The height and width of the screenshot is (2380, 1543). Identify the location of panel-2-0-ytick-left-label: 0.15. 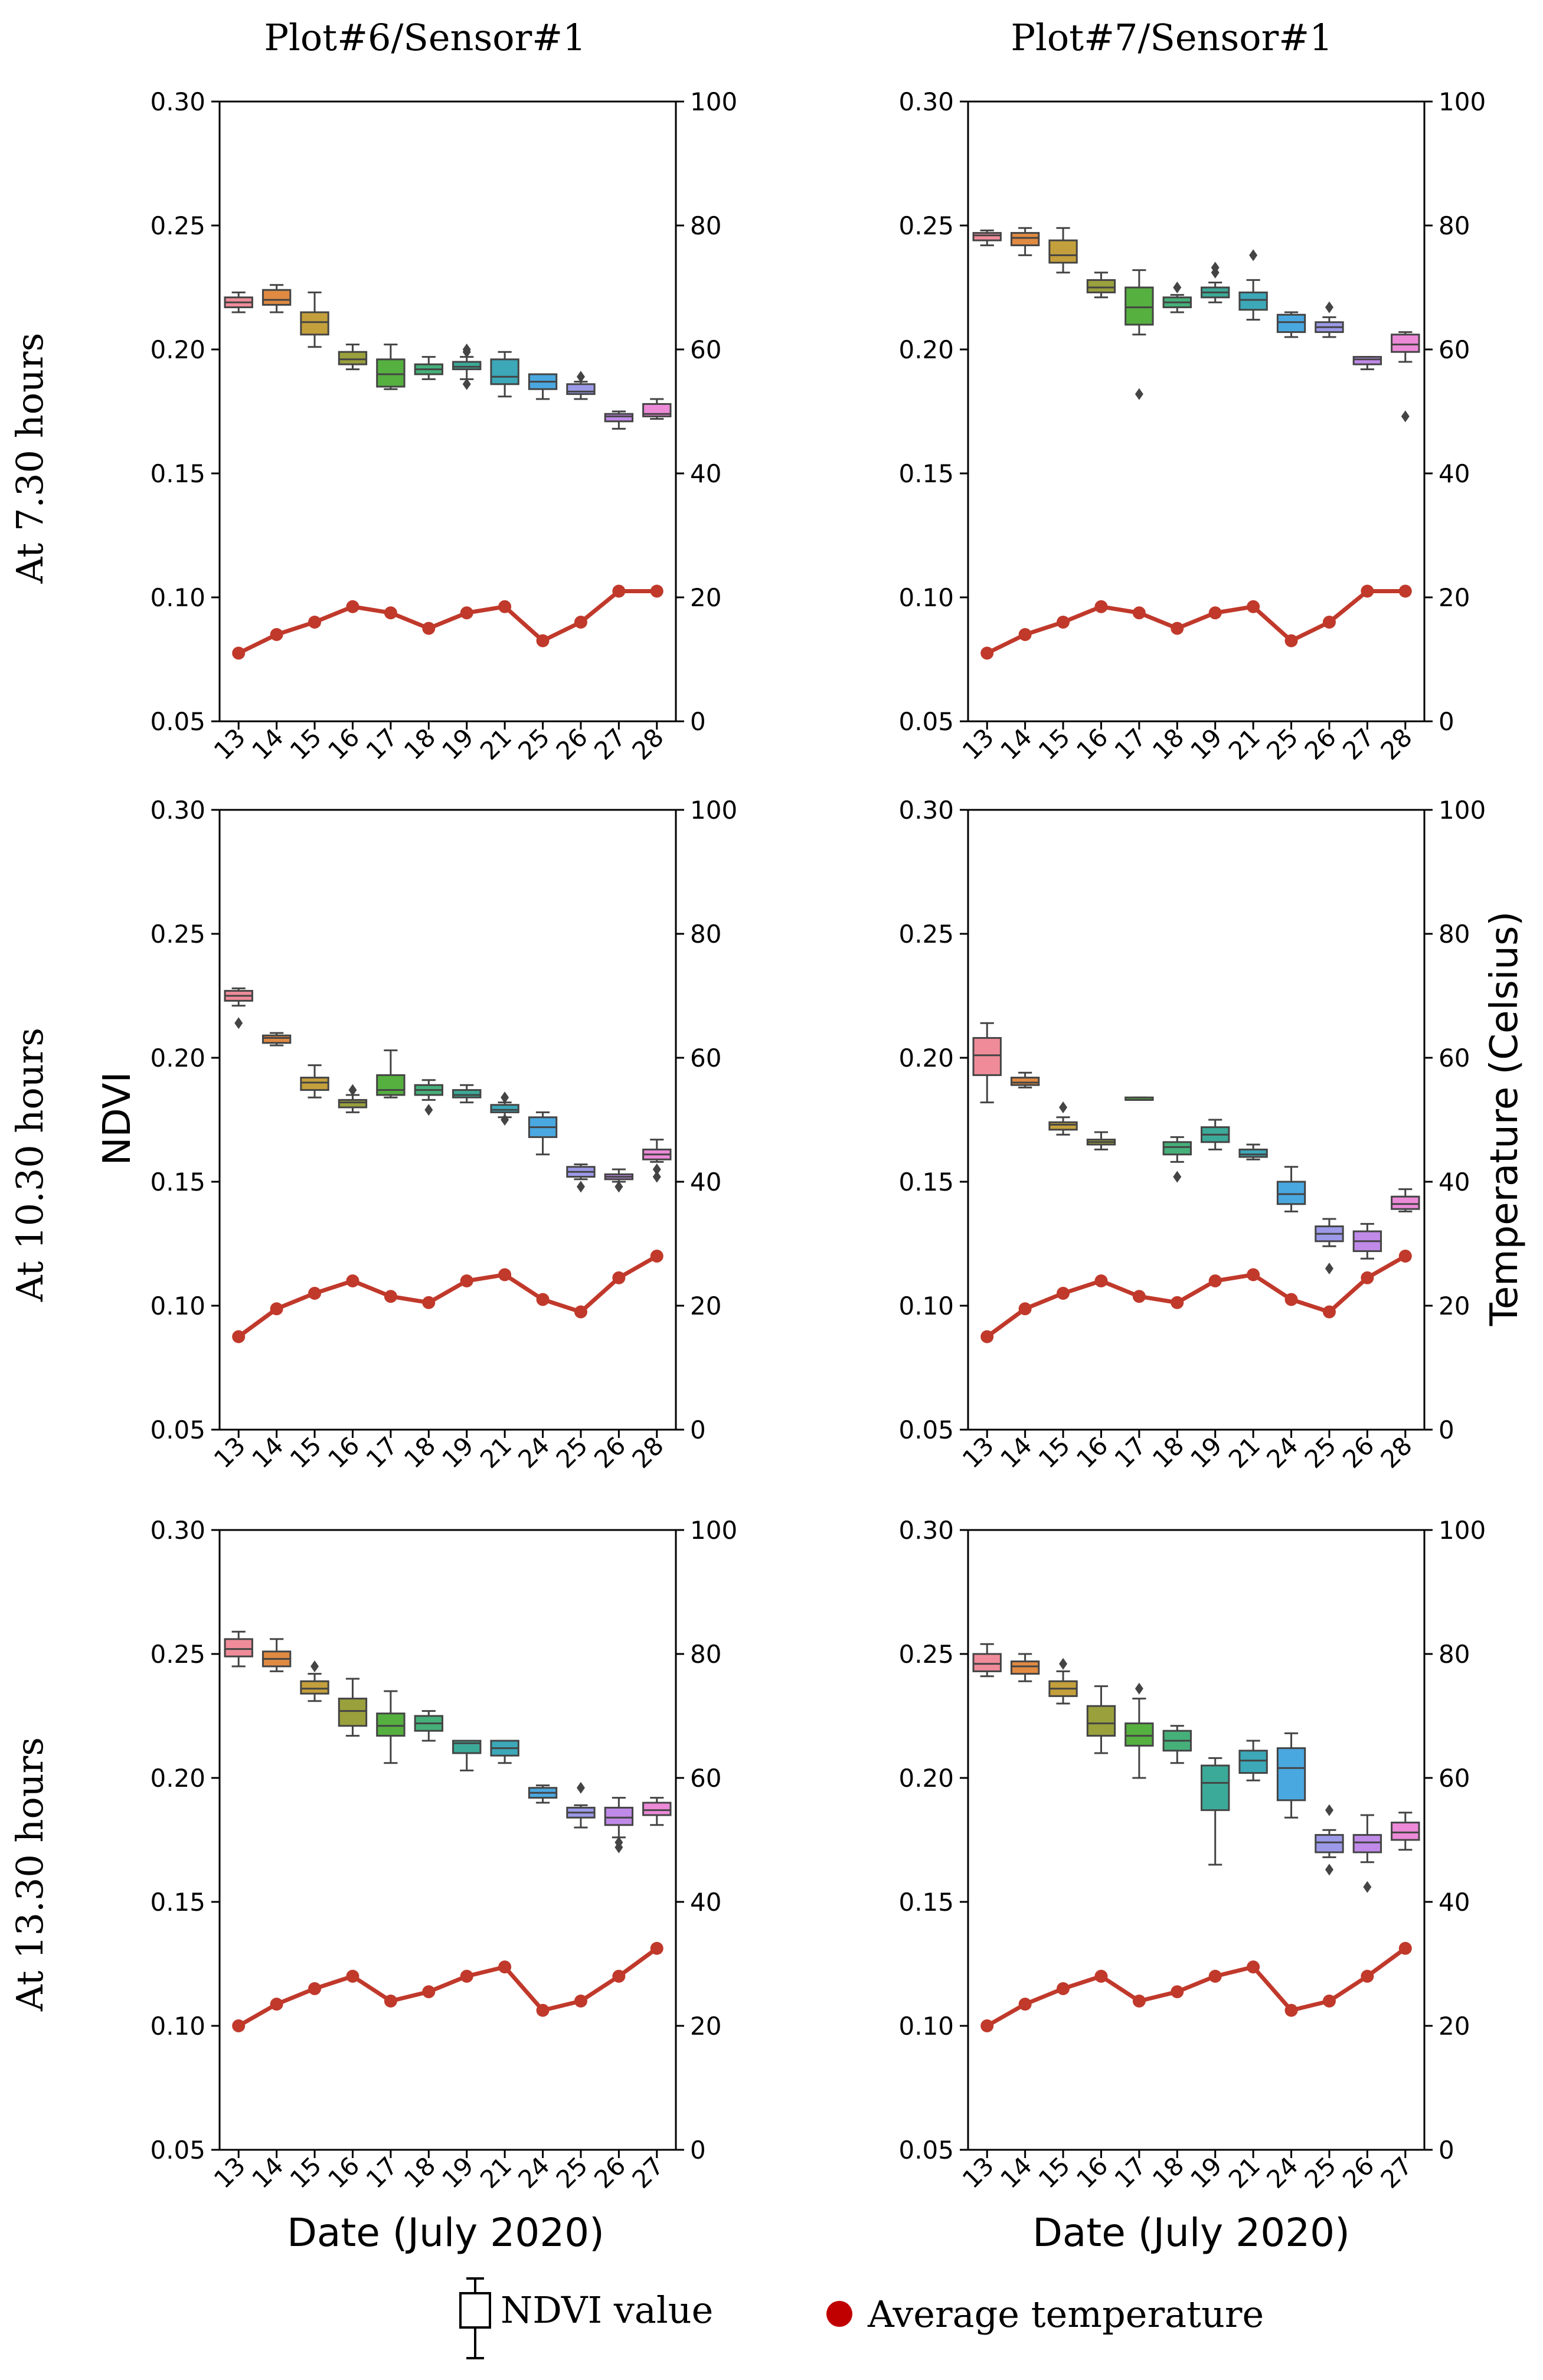
(177, 1902).